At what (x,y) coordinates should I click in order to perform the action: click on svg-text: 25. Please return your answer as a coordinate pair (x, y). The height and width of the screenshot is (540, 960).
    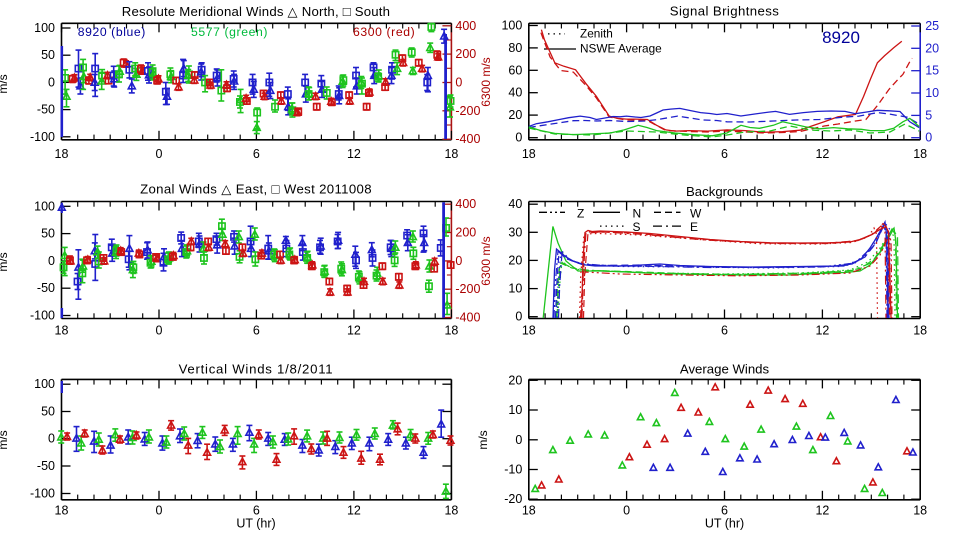
    Looking at the image, I should click on (932, 26).